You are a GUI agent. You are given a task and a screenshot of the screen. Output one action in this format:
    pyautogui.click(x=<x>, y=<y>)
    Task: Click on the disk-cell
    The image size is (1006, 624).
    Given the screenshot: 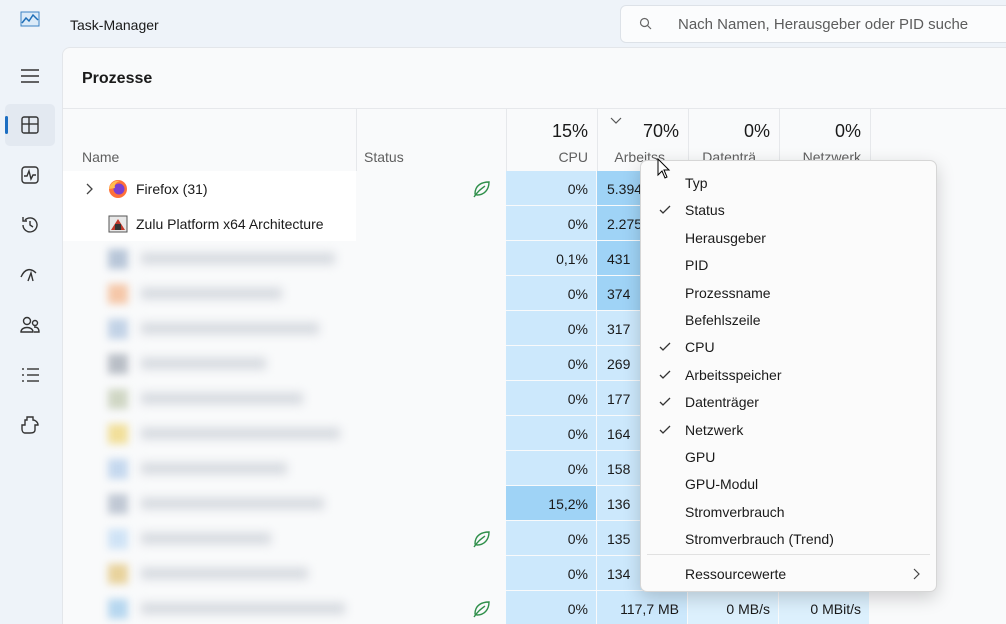 What is the action you would take?
    pyautogui.click(x=733, y=607)
    